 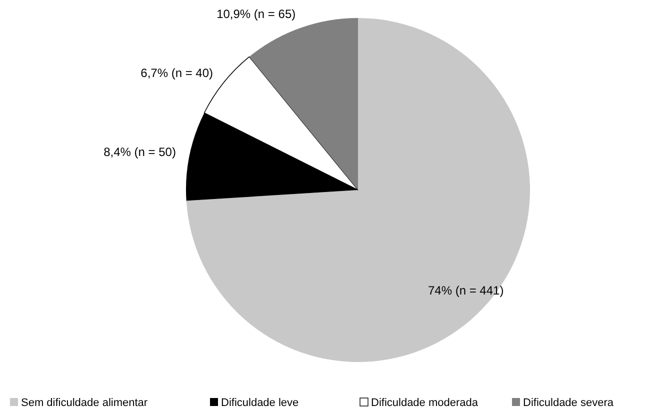 I want to click on legend-label: Sem dificuldade alimentar, so click(x=84, y=403).